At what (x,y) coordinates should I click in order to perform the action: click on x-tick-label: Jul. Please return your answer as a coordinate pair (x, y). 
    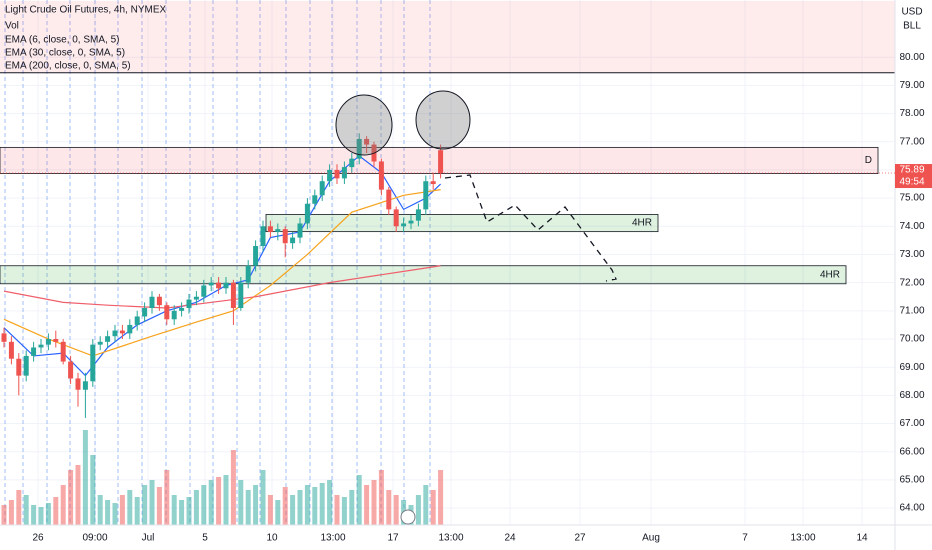
    Looking at the image, I should click on (148, 538).